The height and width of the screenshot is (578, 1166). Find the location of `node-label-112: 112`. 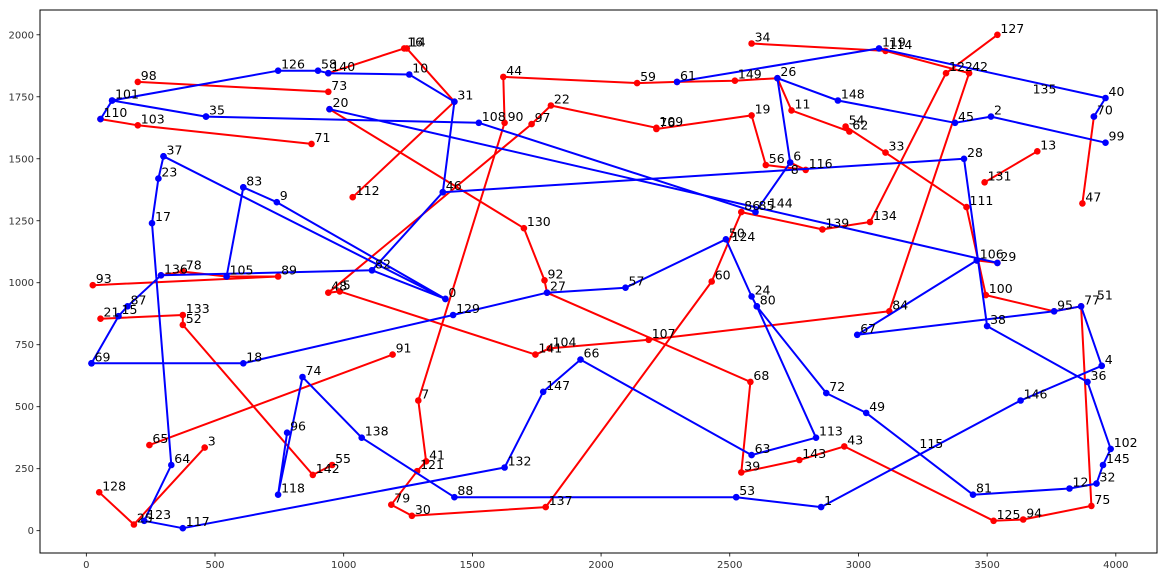

node-label-112: 112 is located at coordinates (368, 190).